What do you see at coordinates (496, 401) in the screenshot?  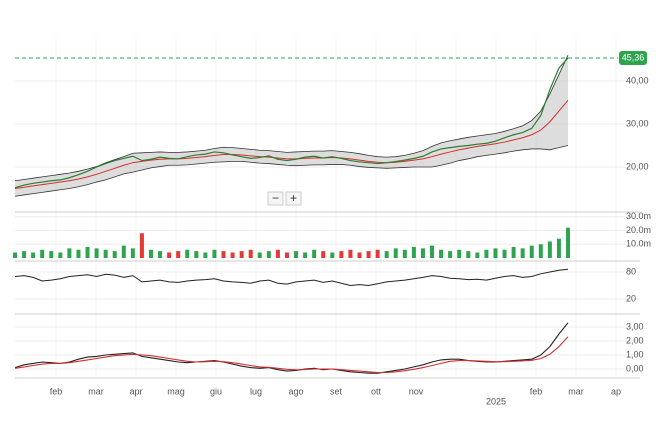 I see `x-tick-label: 2025` at bounding box center [496, 401].